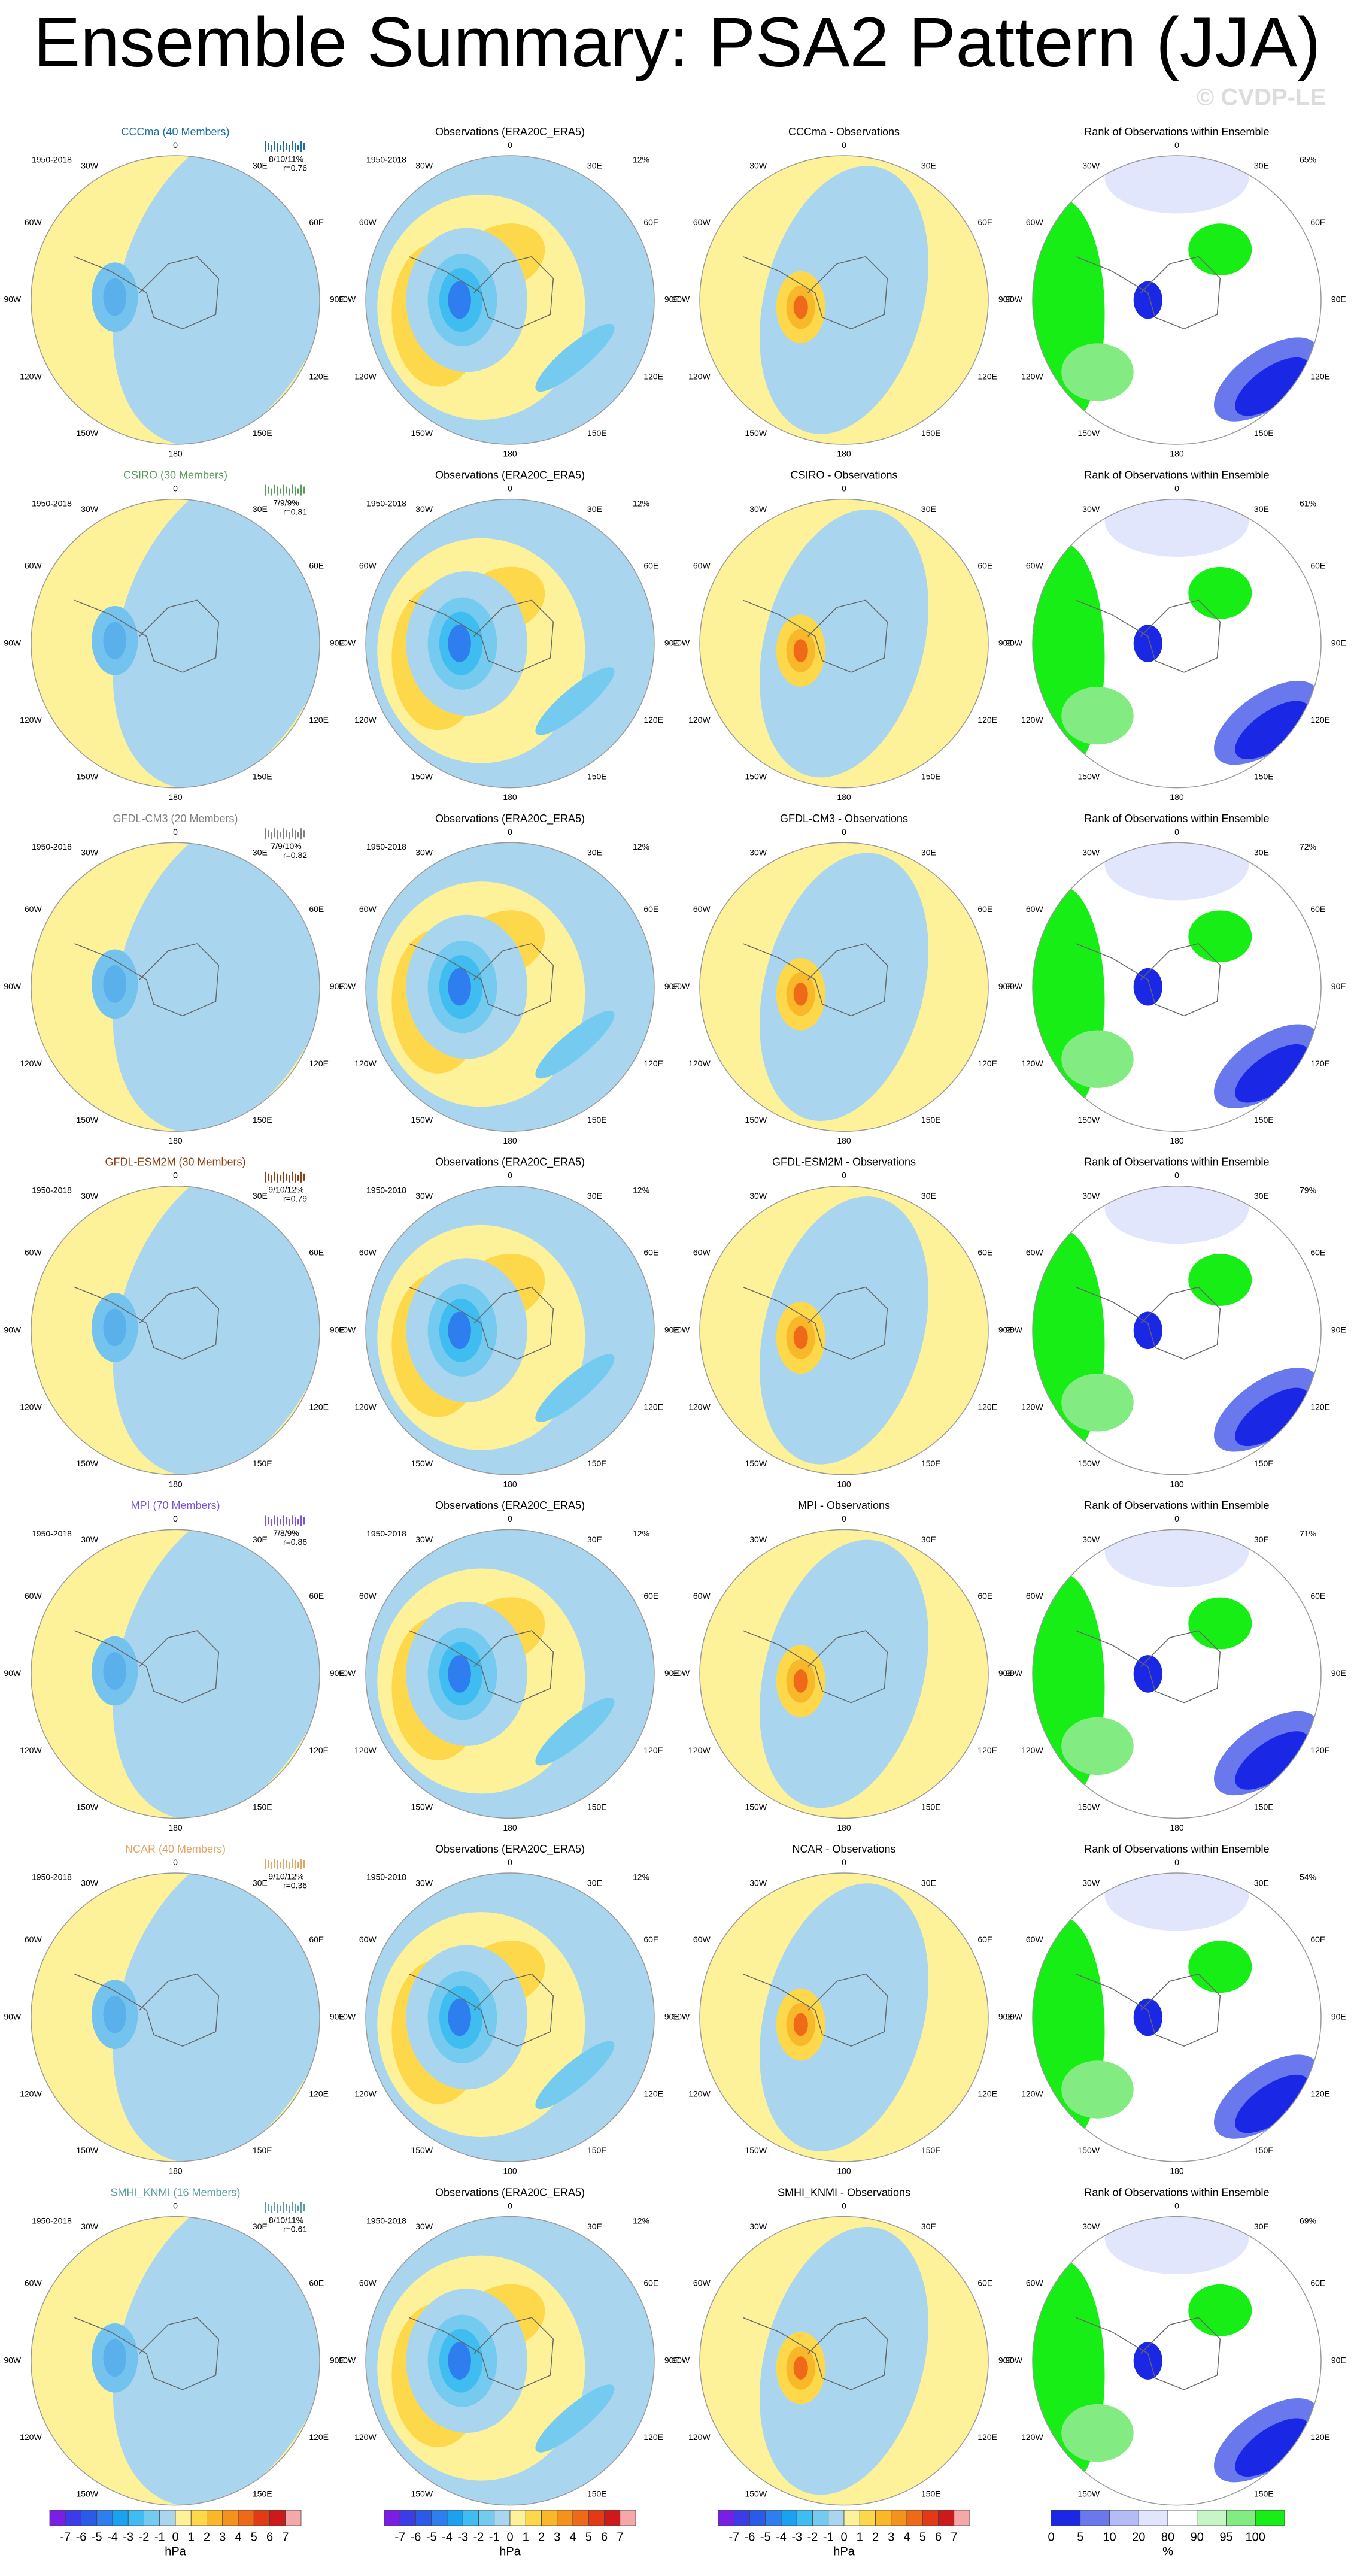 Image resolution: width=1354 pixels, height=2576 pixels. What do you see at coordinates (52, 503) in the screenshot?
I see `period: 1950-2018` at bounding box center [52, 503].